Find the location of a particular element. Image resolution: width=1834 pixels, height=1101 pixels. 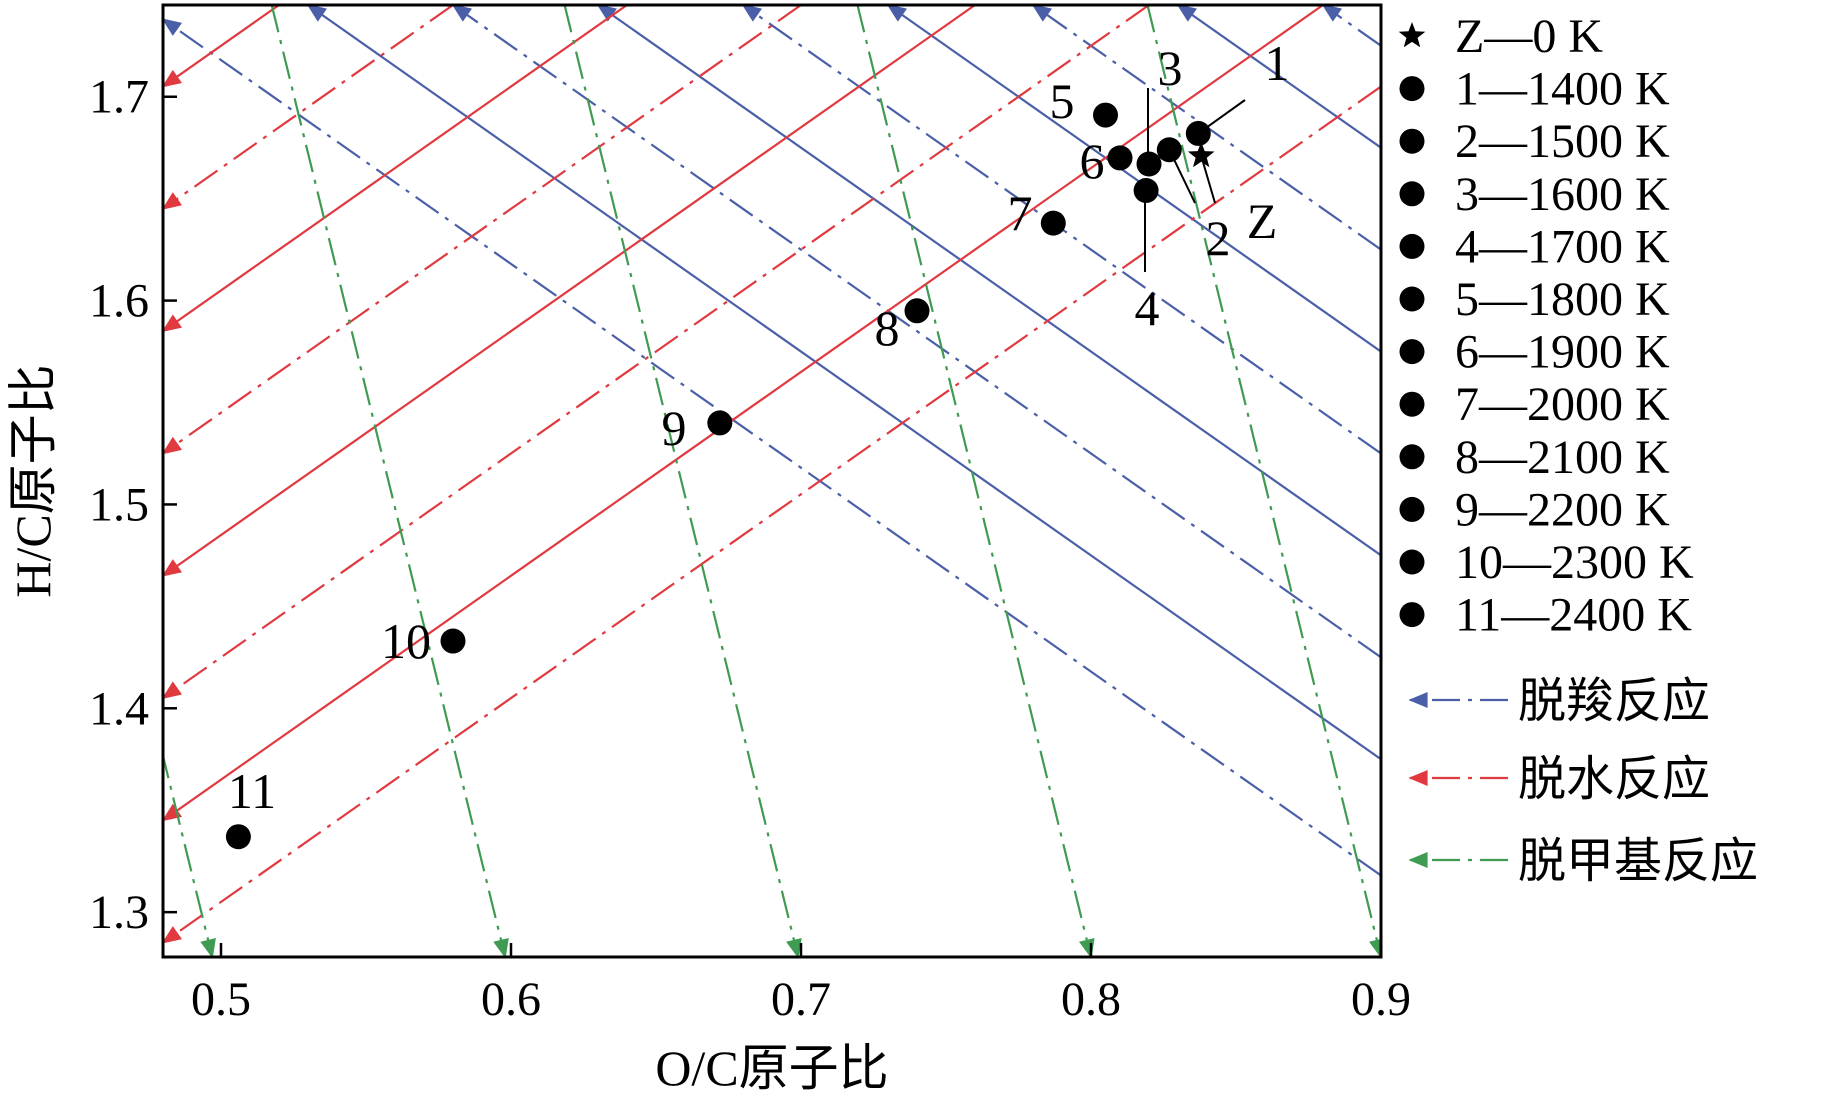

leader-line is located at coordinates (1208, 179).